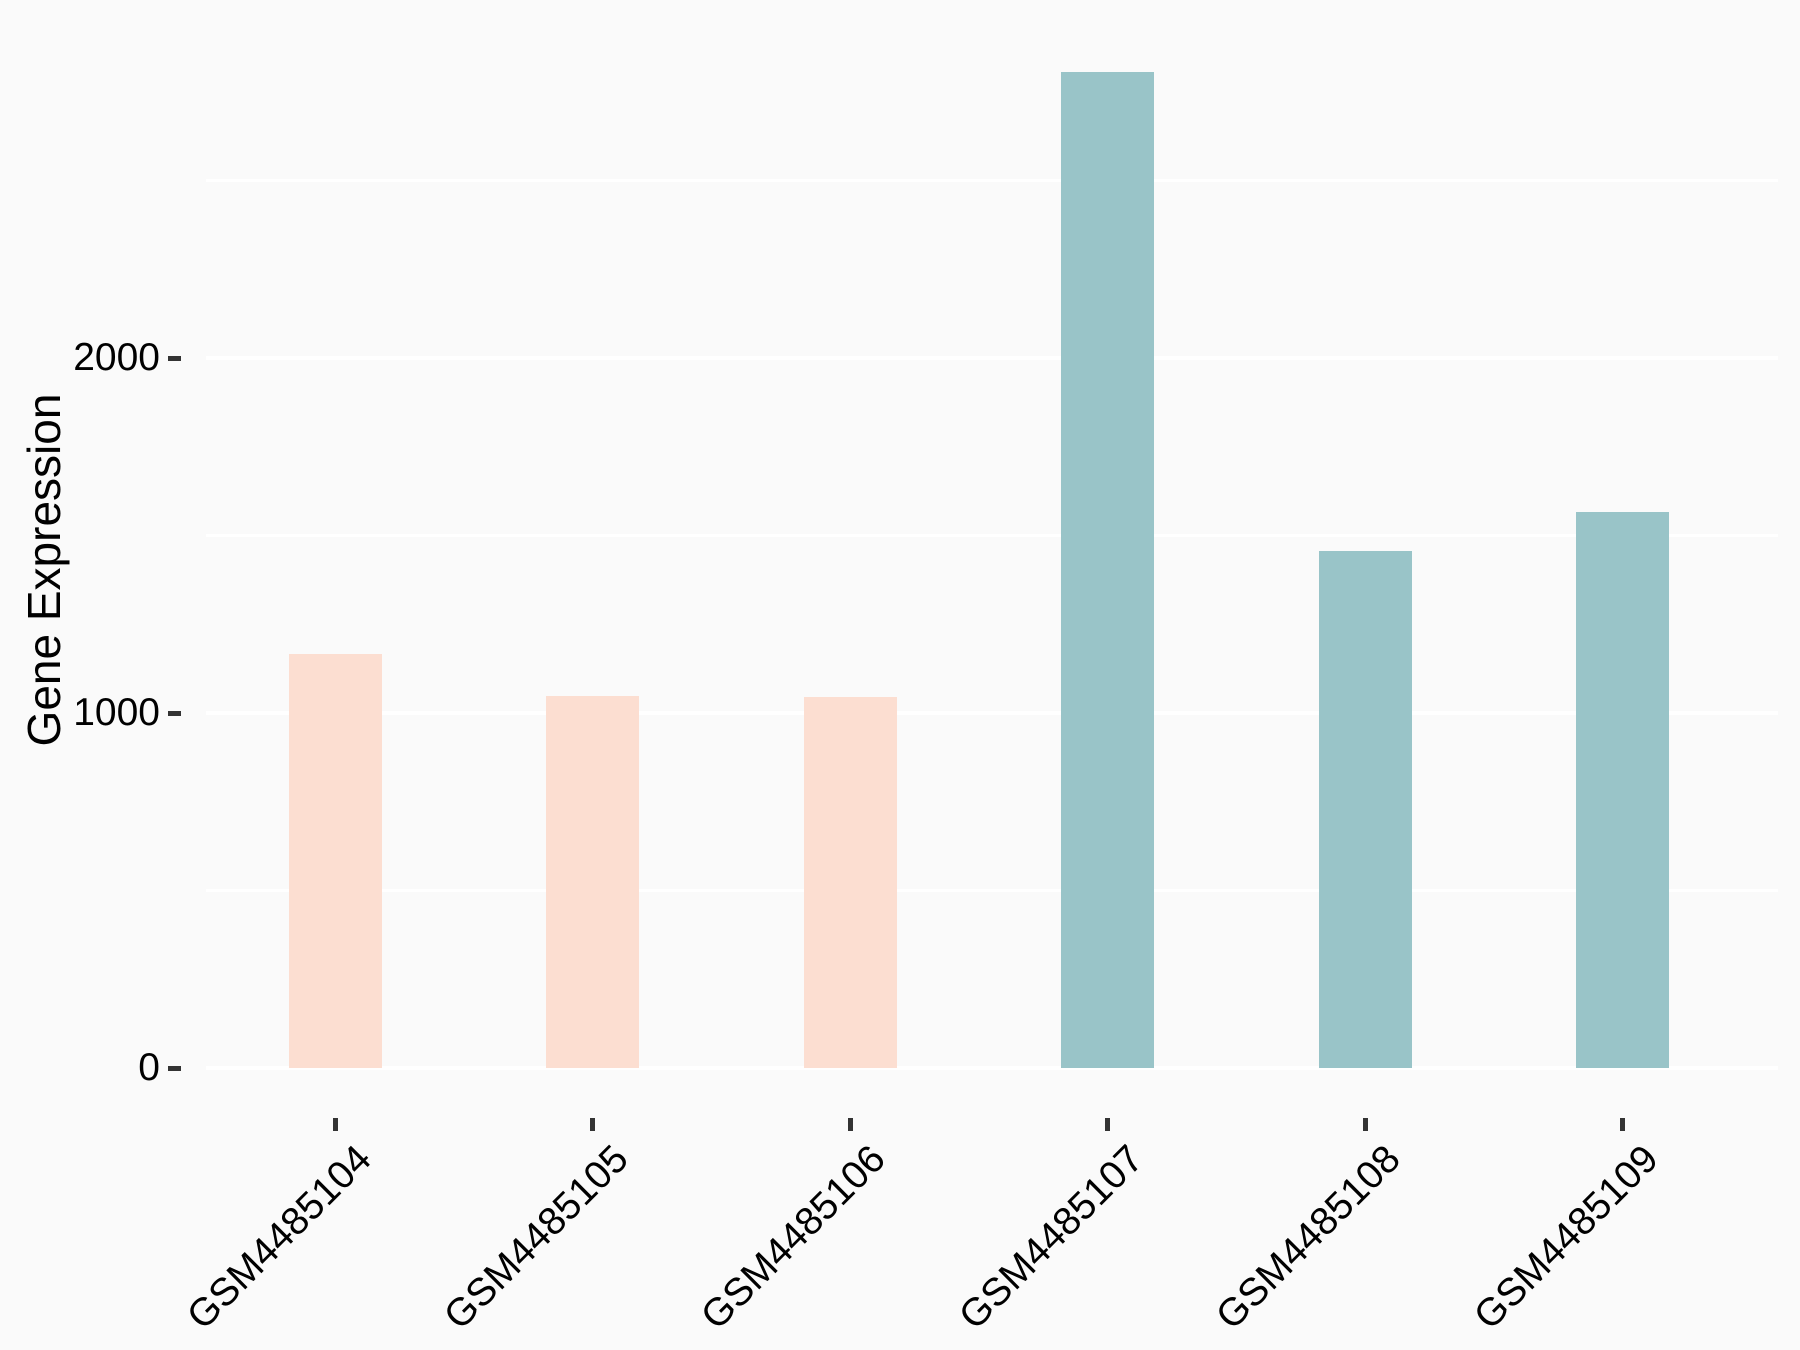 The image size is (1800, 1350). What do you see at coordinates (850, 1124) in the screenshot?
I see `x-tick-mark-GSM4485106` at bounding box center [850, 1124].